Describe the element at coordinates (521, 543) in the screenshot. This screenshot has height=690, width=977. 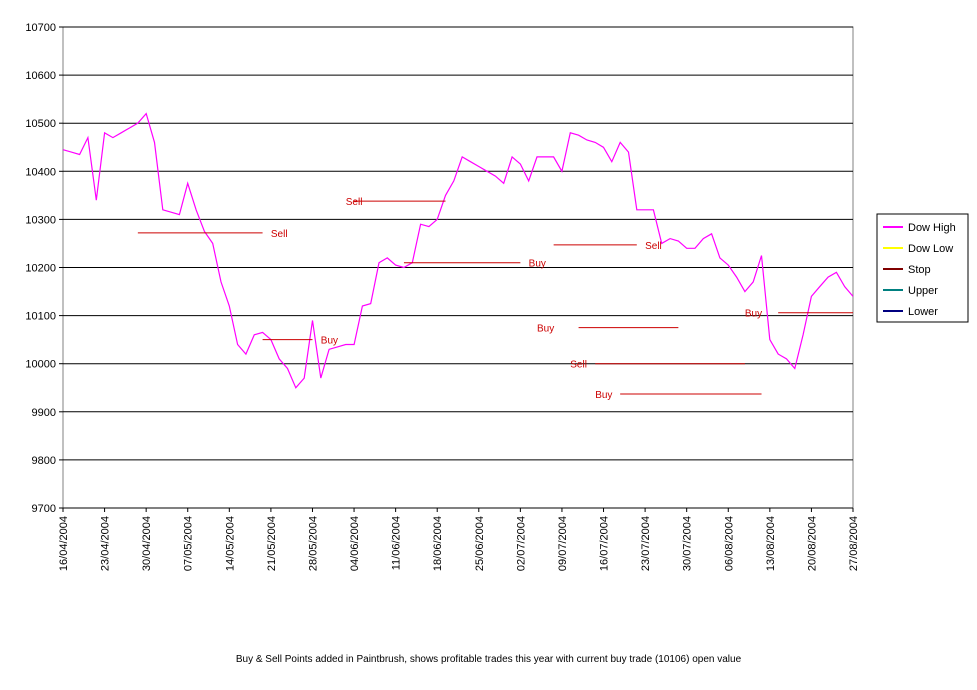
I see `x-tick-label: 02/07/2004` at that location.